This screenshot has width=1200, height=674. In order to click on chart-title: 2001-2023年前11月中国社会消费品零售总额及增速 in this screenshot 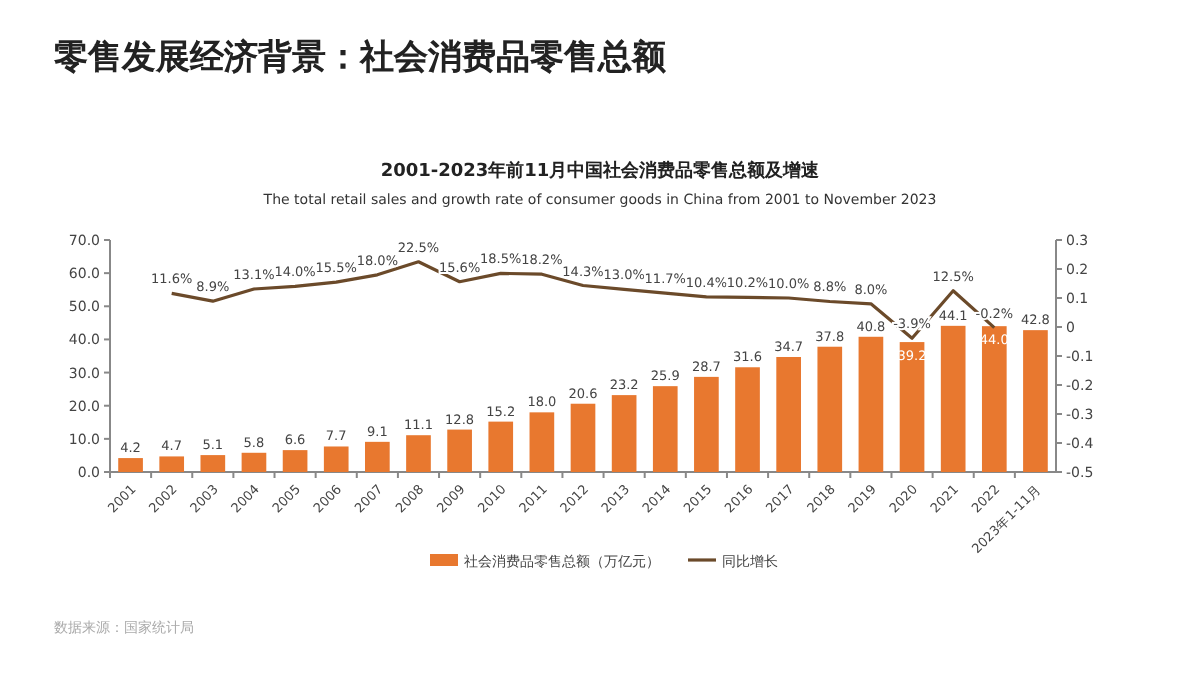, I will do `click(601, 171)`.